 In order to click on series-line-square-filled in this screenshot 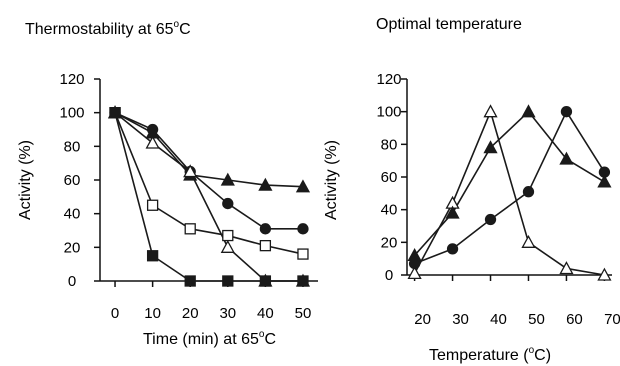, I will do `click(208, 197)`.